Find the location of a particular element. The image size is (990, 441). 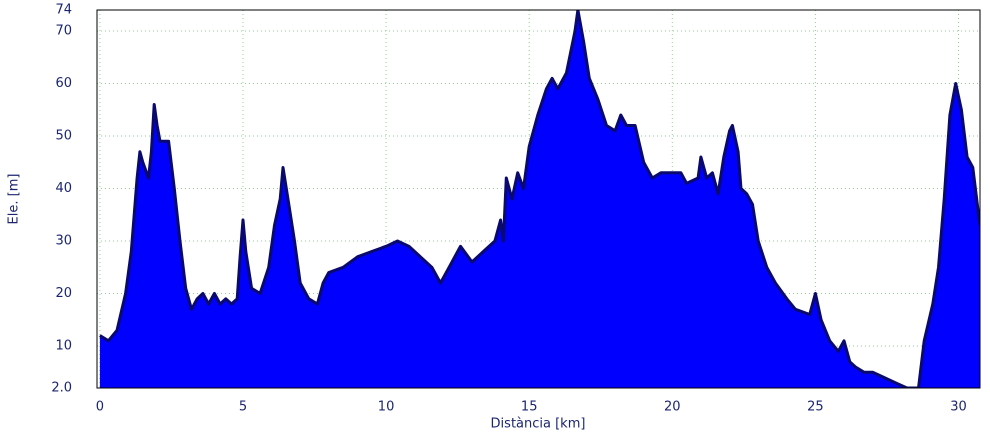

x-tick-label: 20 is located at coordinates (672, 407).